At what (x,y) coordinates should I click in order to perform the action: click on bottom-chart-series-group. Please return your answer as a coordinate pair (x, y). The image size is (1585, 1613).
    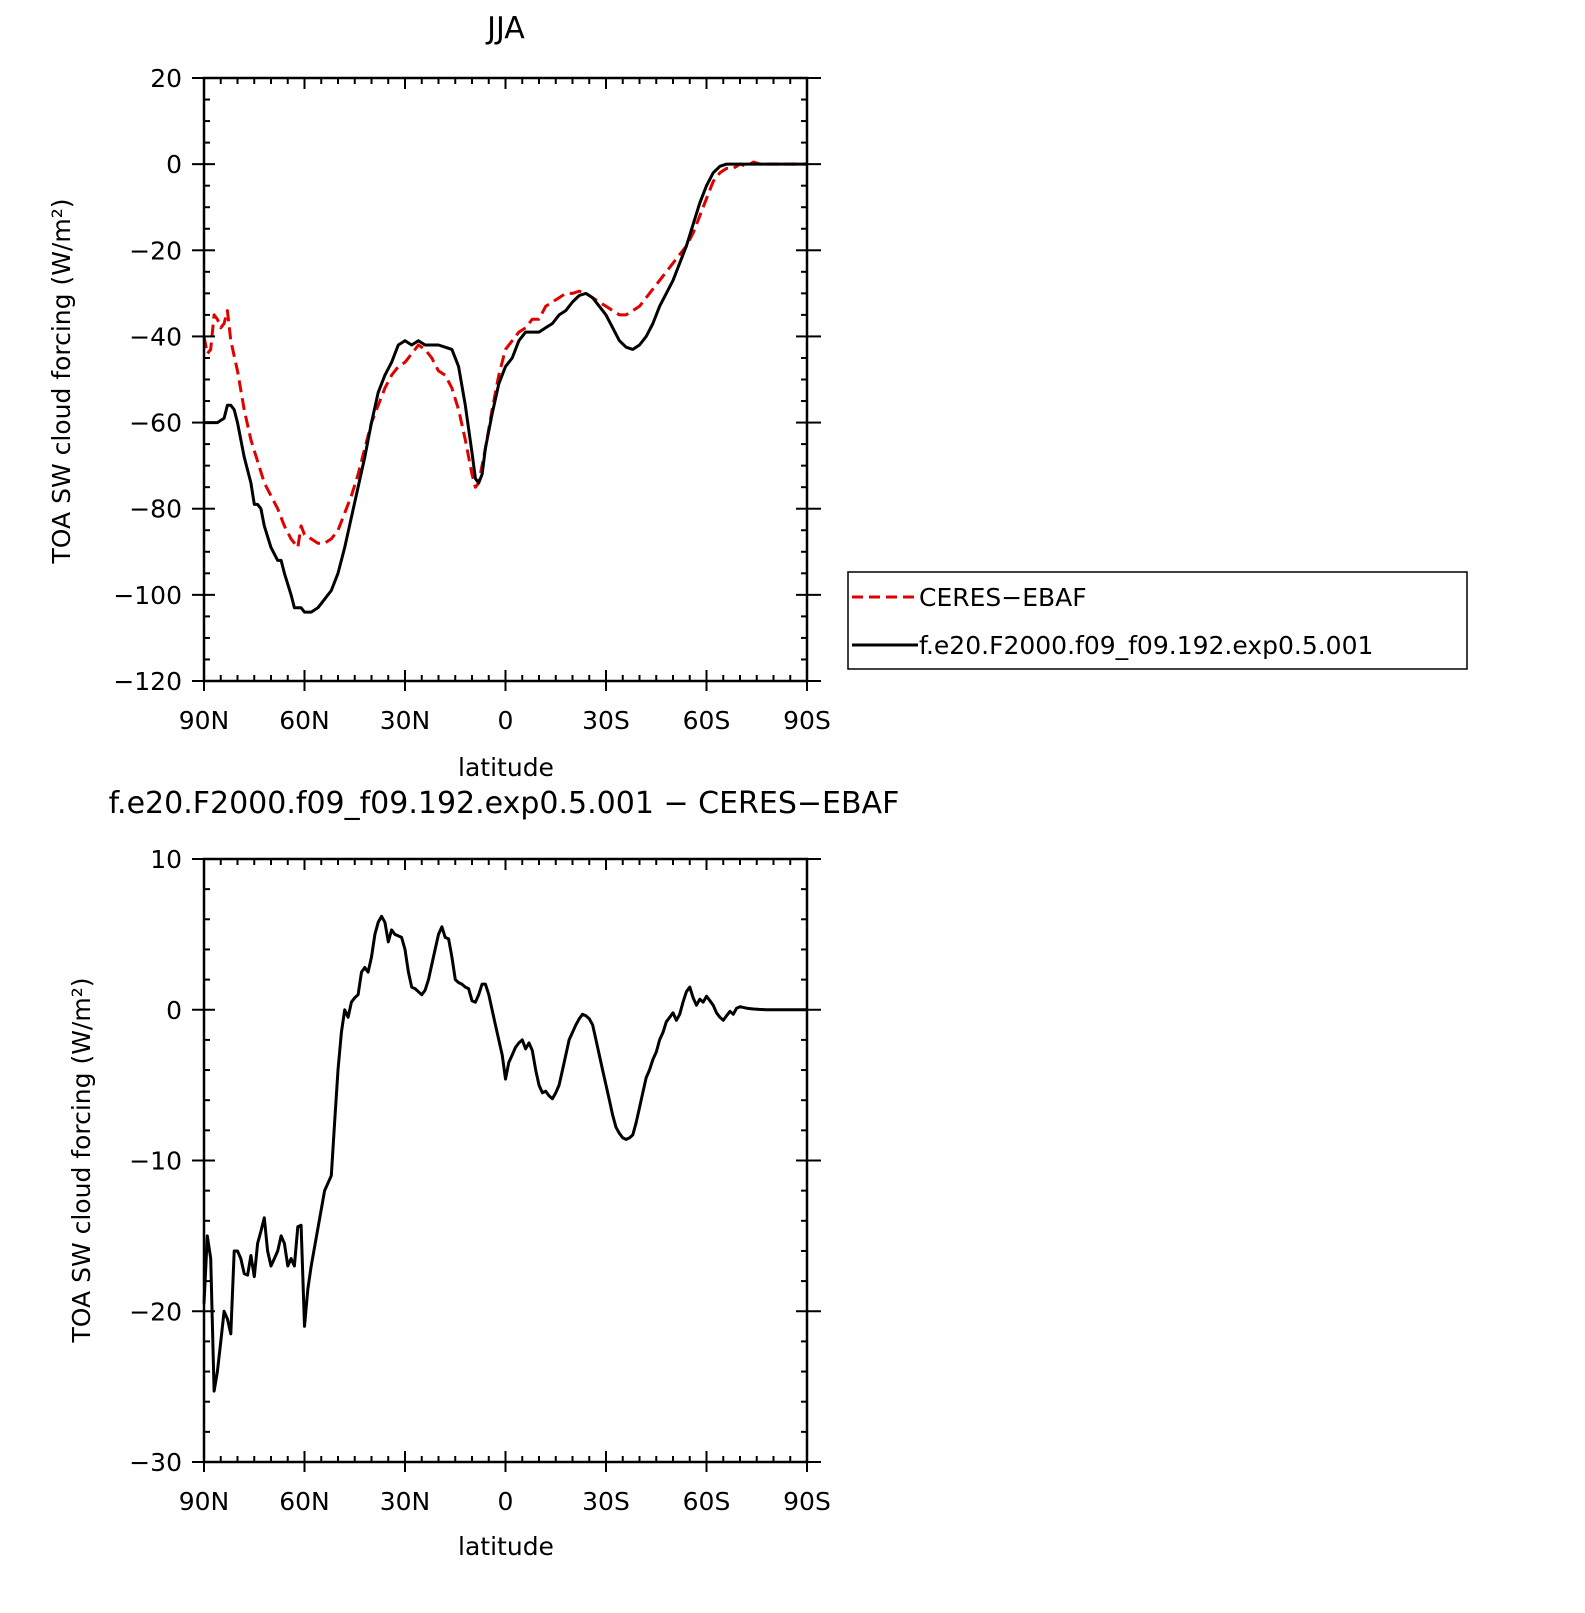
    Looking at the image, I should click on (504, 1153).